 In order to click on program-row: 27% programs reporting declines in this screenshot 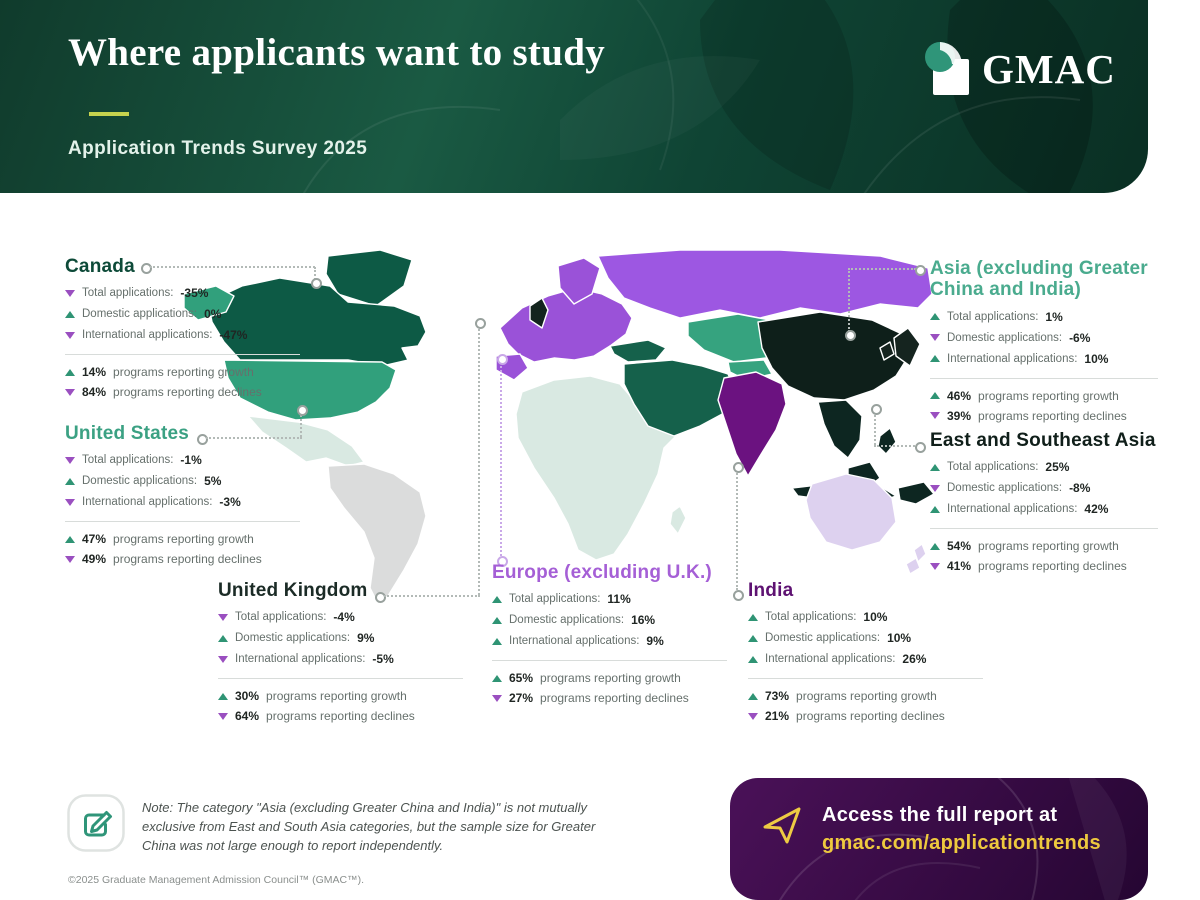, I will do `click(609, 698)`.